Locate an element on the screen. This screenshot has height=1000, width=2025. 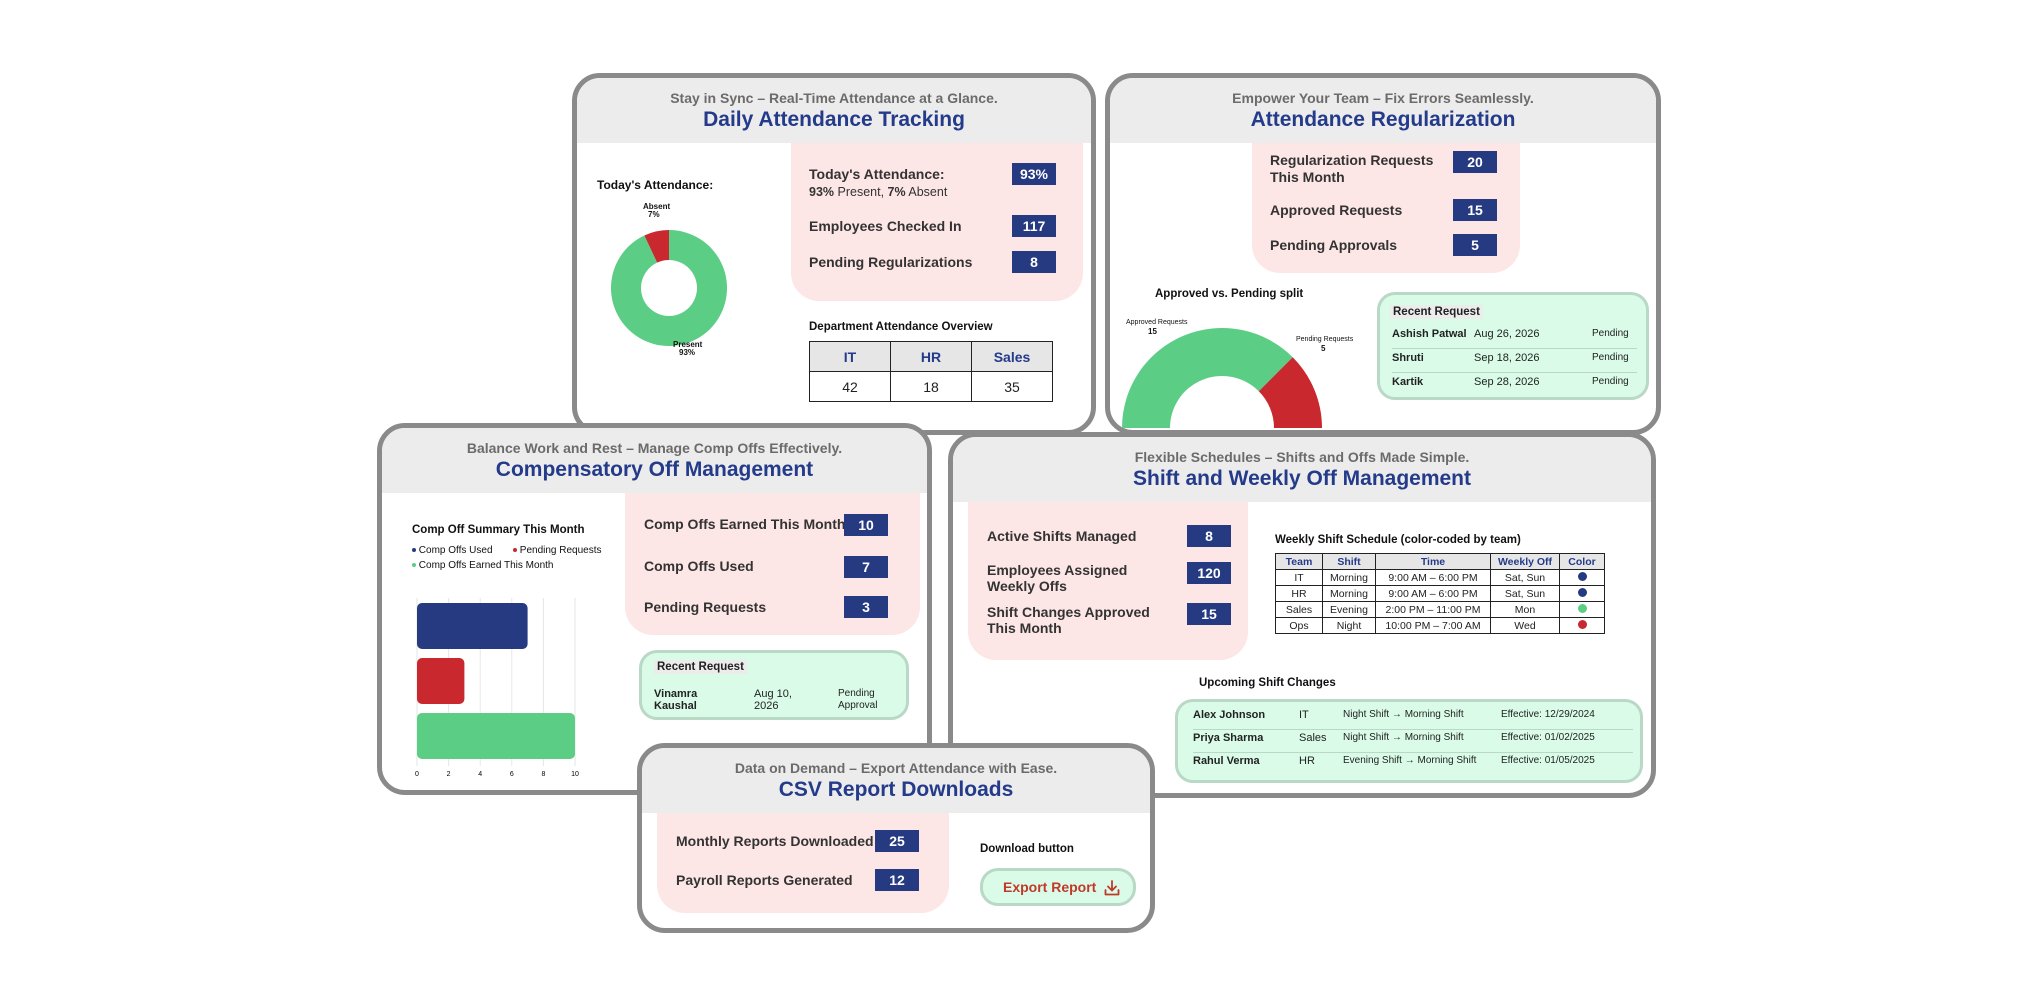
checked-in-badge: 117 is located at coordinates (1034, 226).